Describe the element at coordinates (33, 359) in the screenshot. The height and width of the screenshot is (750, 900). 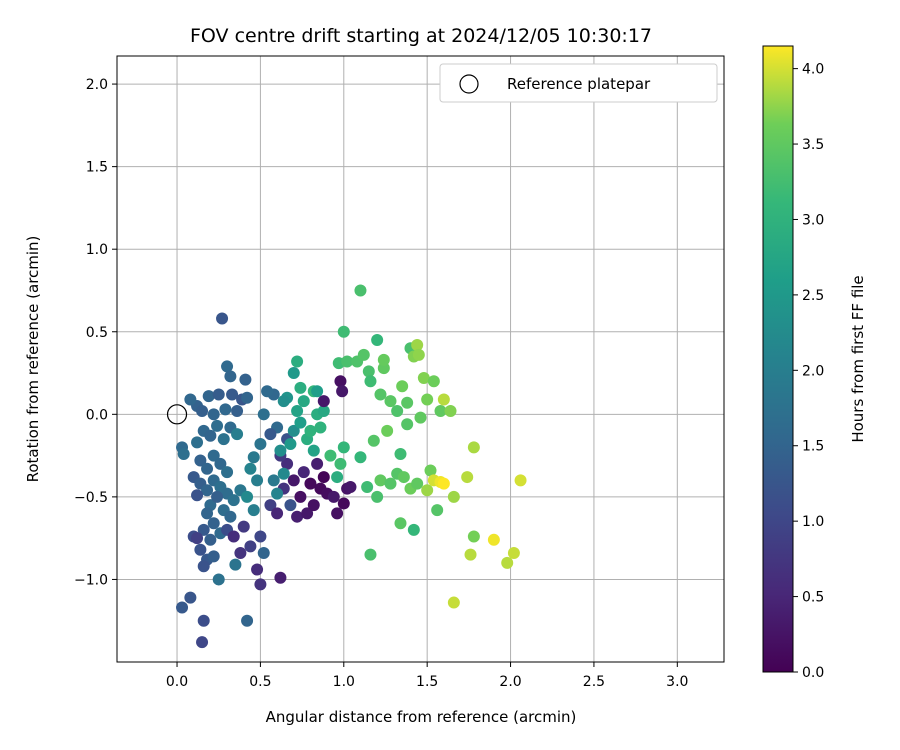
I see `y-axis-label: Rotation from reference (arcmin)` at that location.